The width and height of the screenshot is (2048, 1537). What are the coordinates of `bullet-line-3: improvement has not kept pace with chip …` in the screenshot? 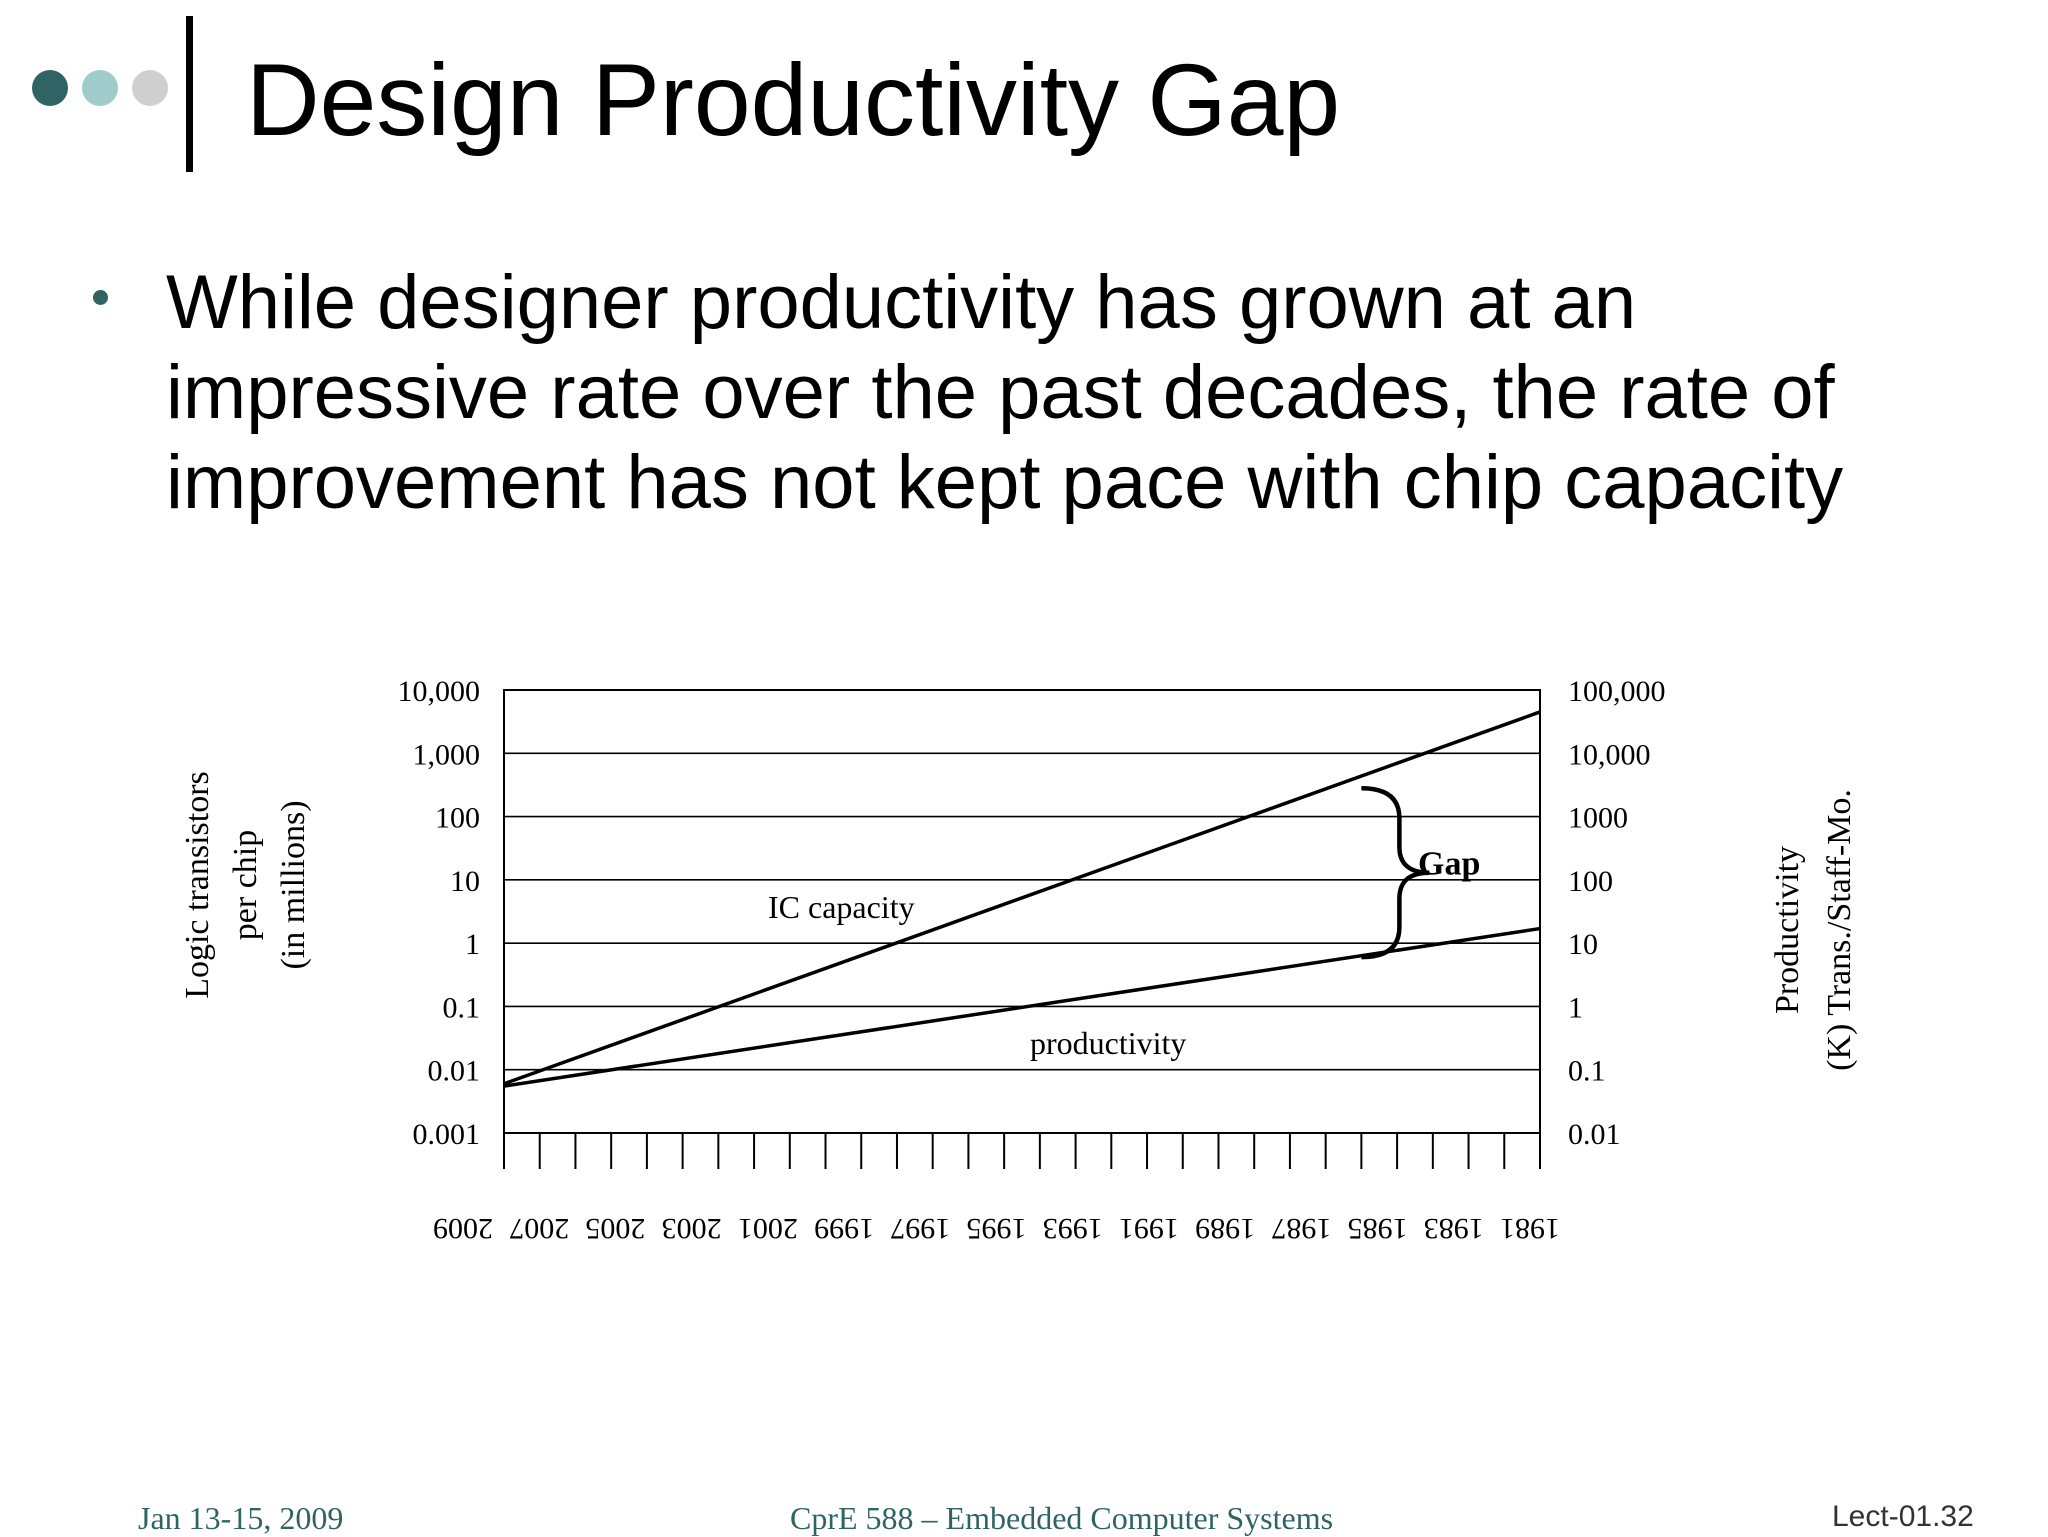 It's located at (1005, 482).